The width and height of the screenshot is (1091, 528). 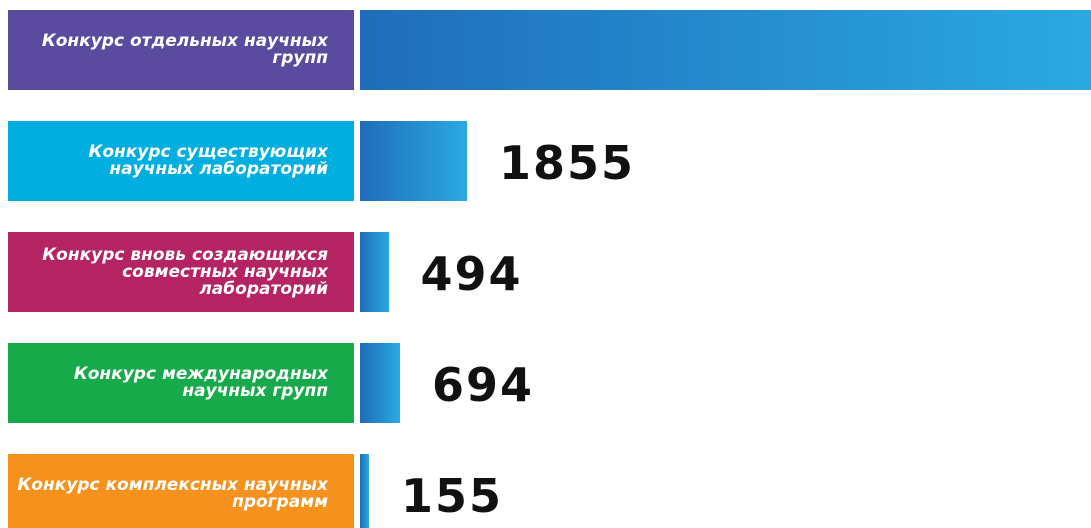 What do you see at coordinates (181, 383) in the screenshot?
I see `category-label: Конкурс международных научных групп` at bounding box center [181, 383].